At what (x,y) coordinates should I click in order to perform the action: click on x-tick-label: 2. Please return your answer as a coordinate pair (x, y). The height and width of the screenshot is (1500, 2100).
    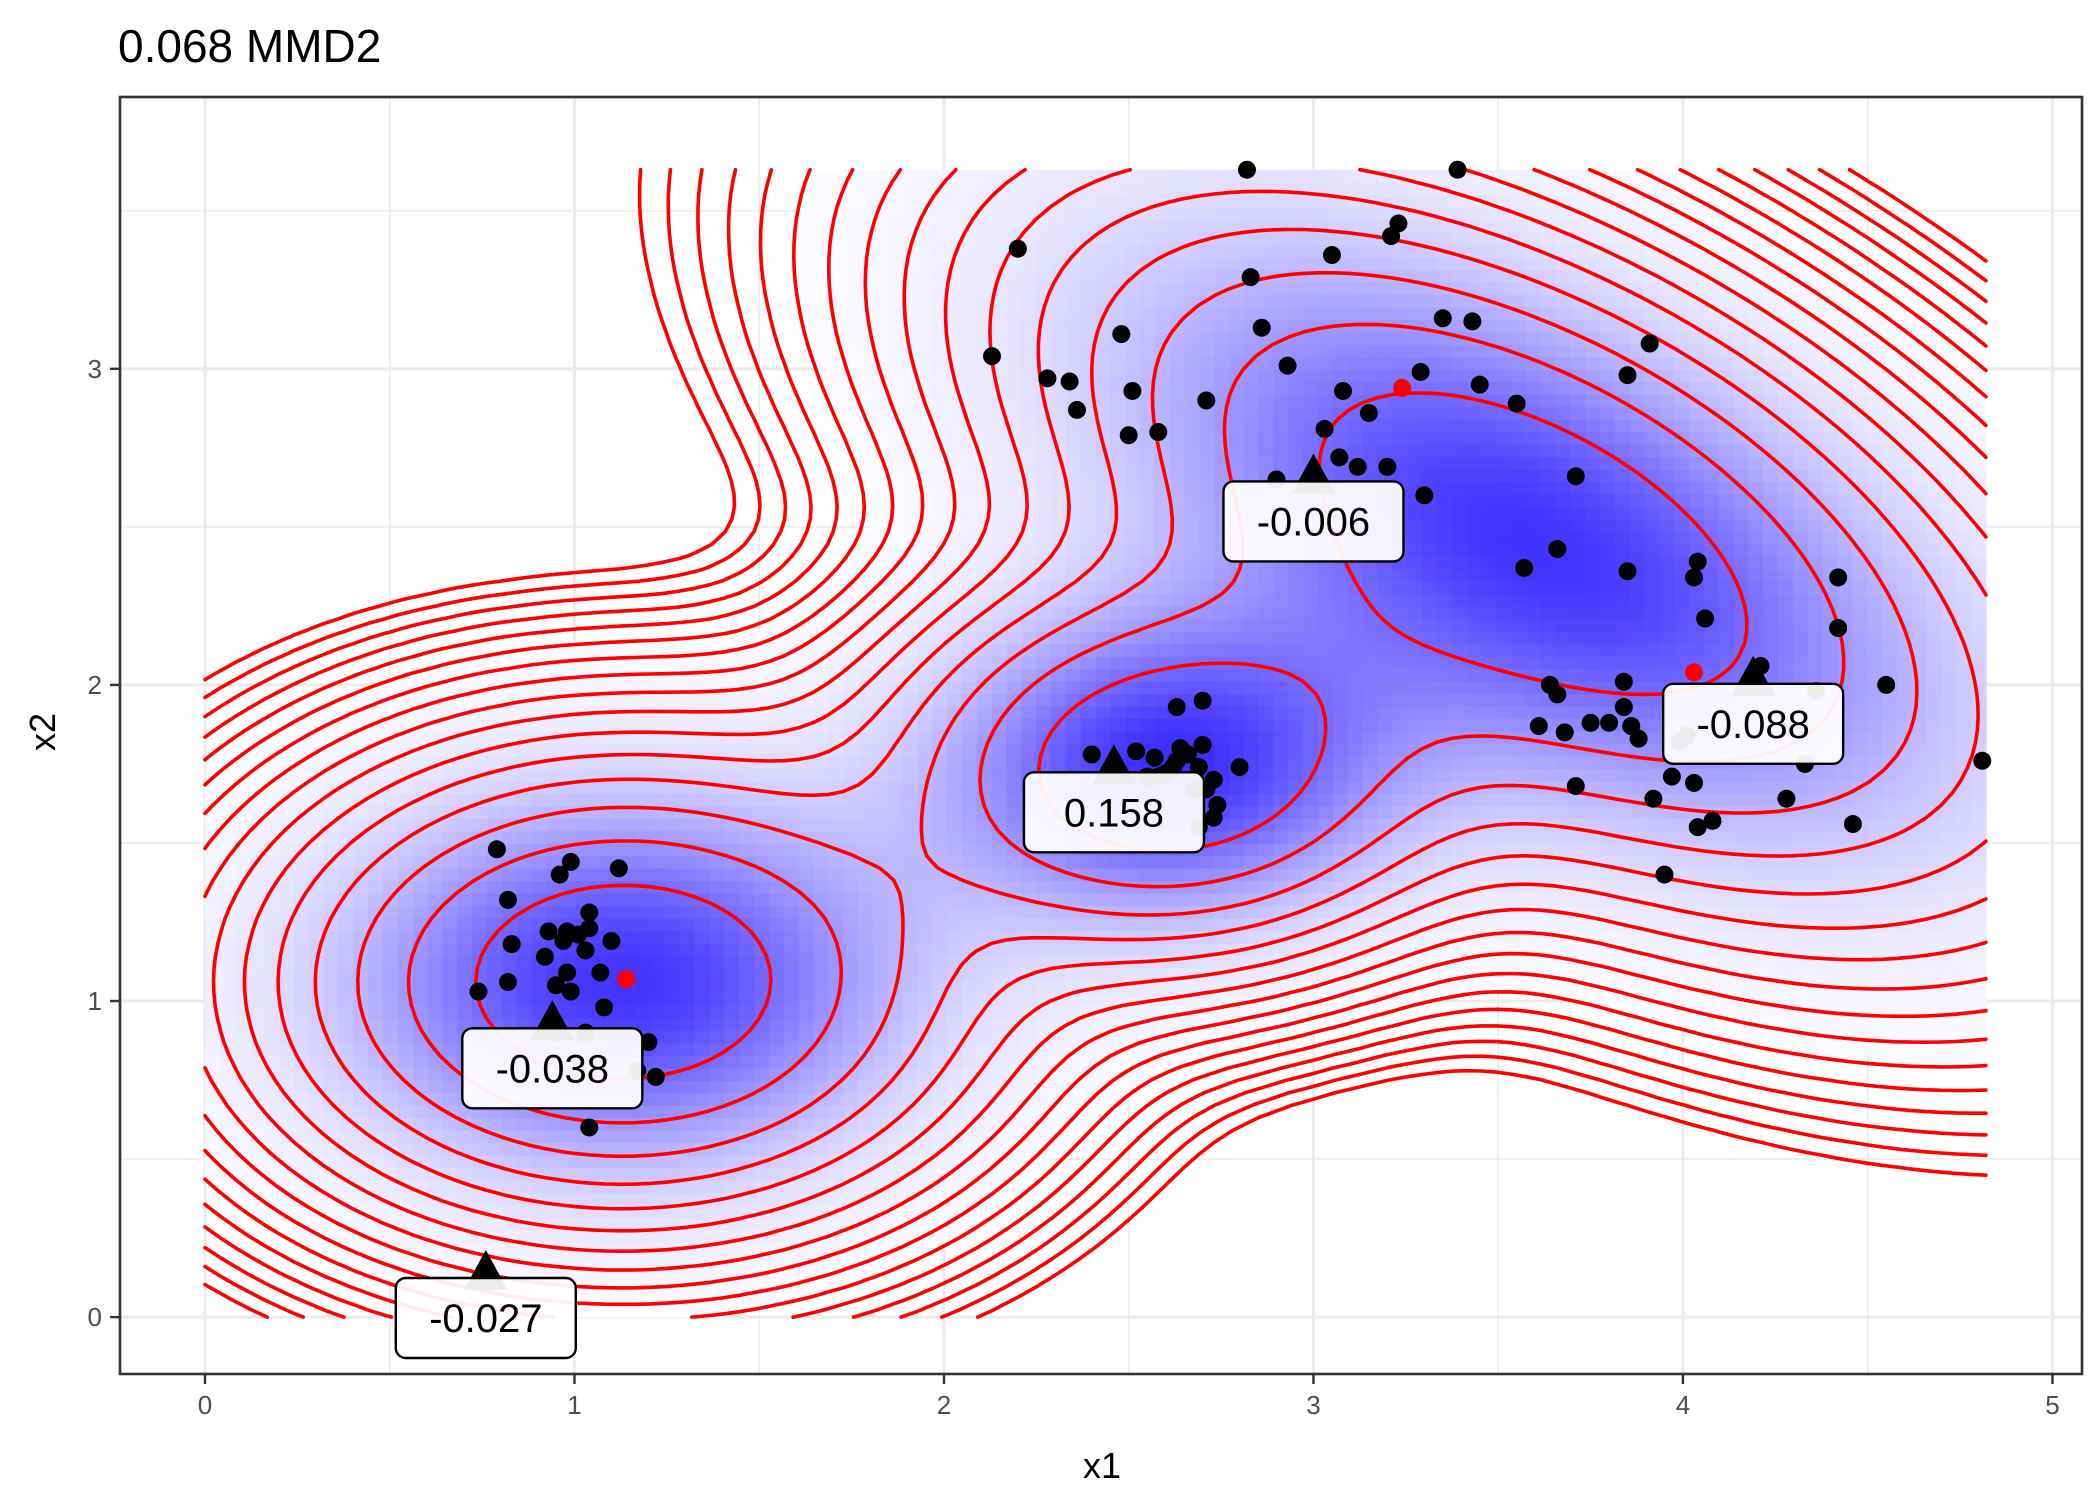
    Looking at the image, I should click on (944, 1405).